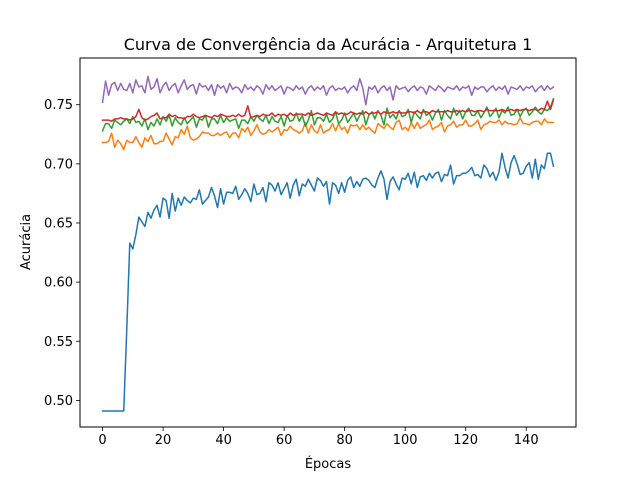  Describe the element at coordinates (26, 242) in the screenshot. I see `y-axis-label: Acurácia` at that location.